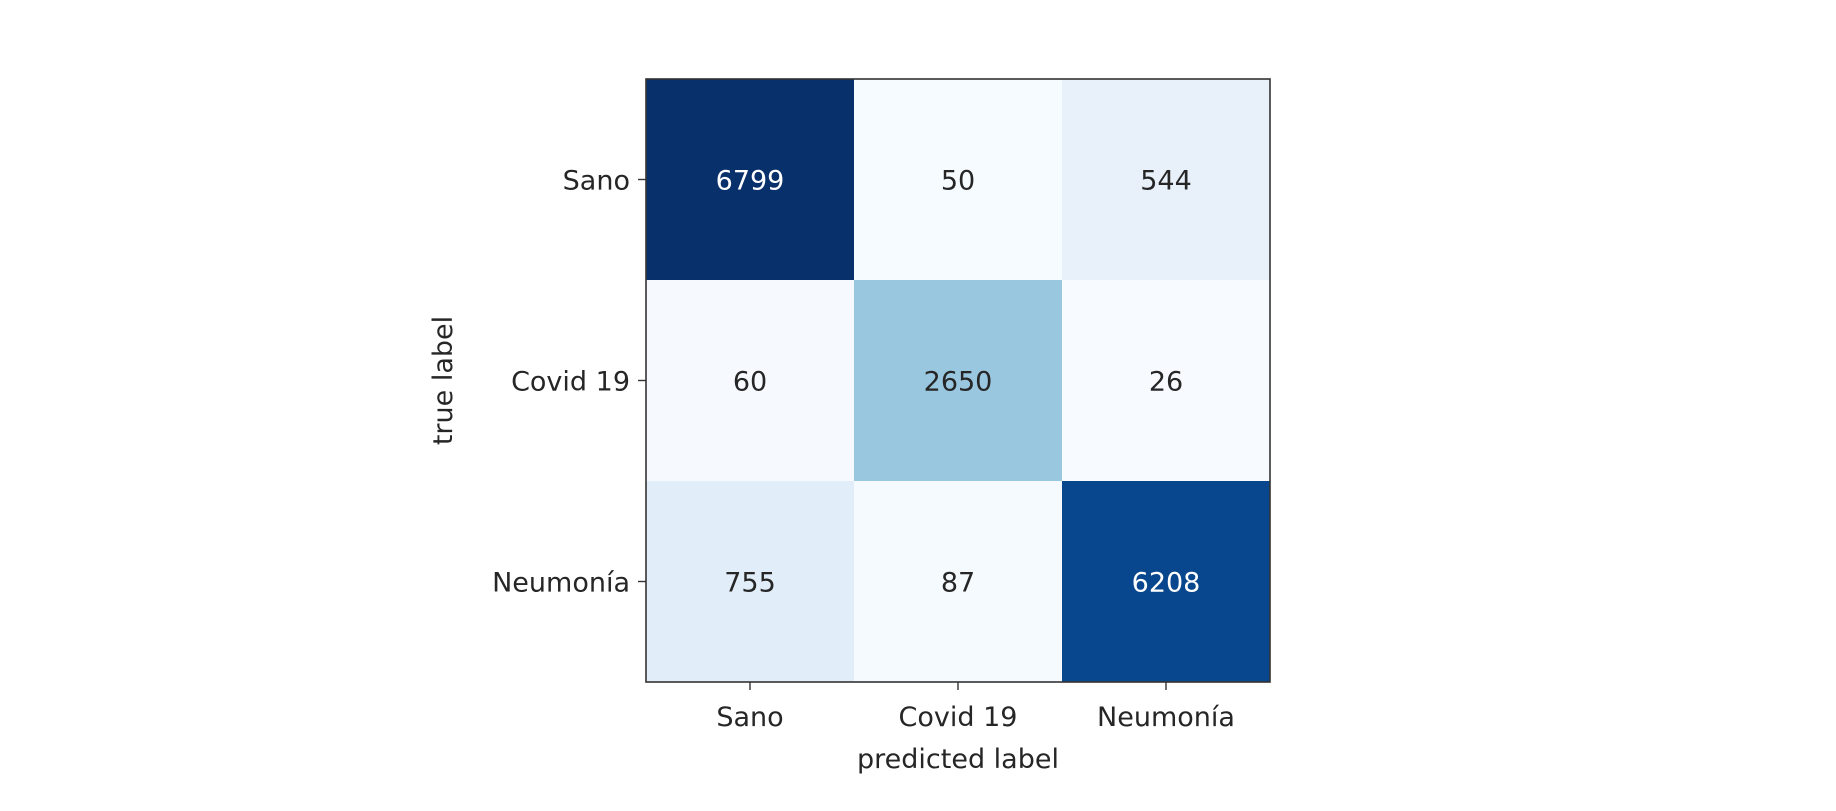 The height and width of the screenshot is (811, 1836). I want to click on cell-value-label: 26, so click(1166, 382).